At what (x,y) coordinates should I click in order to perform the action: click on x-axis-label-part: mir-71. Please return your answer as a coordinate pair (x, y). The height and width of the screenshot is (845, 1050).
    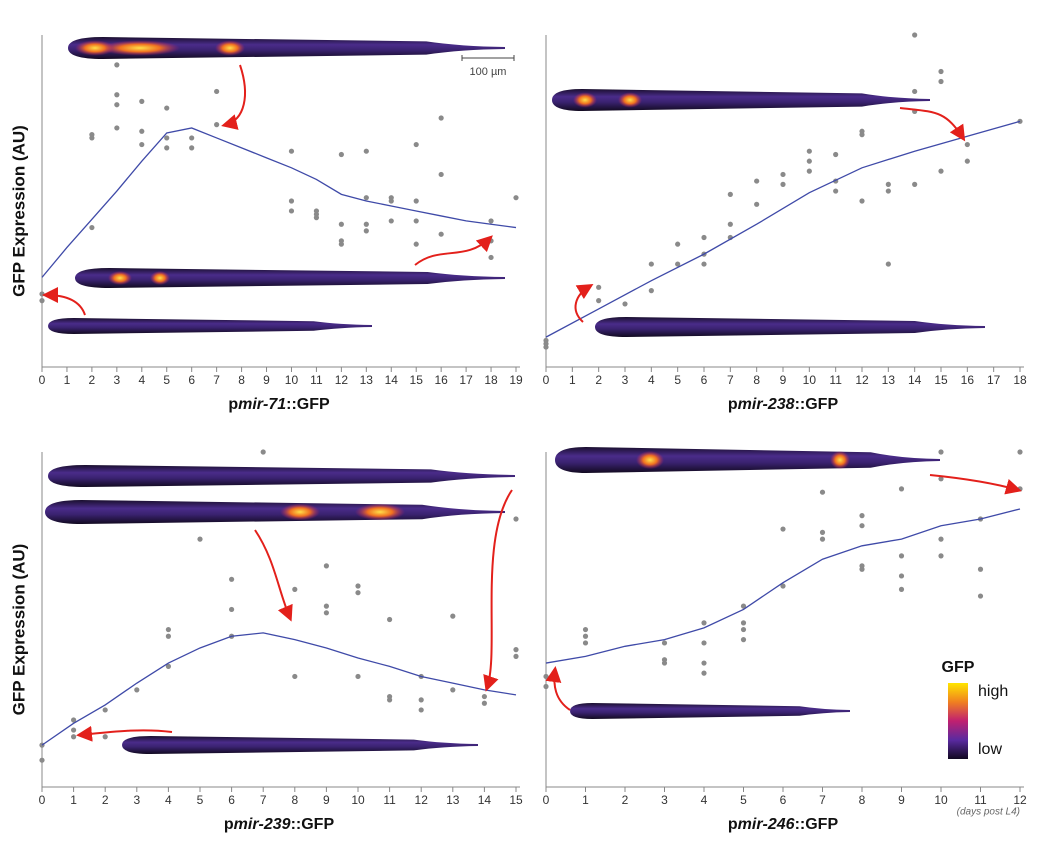
    Looking at the image, I should click on (262, 404).